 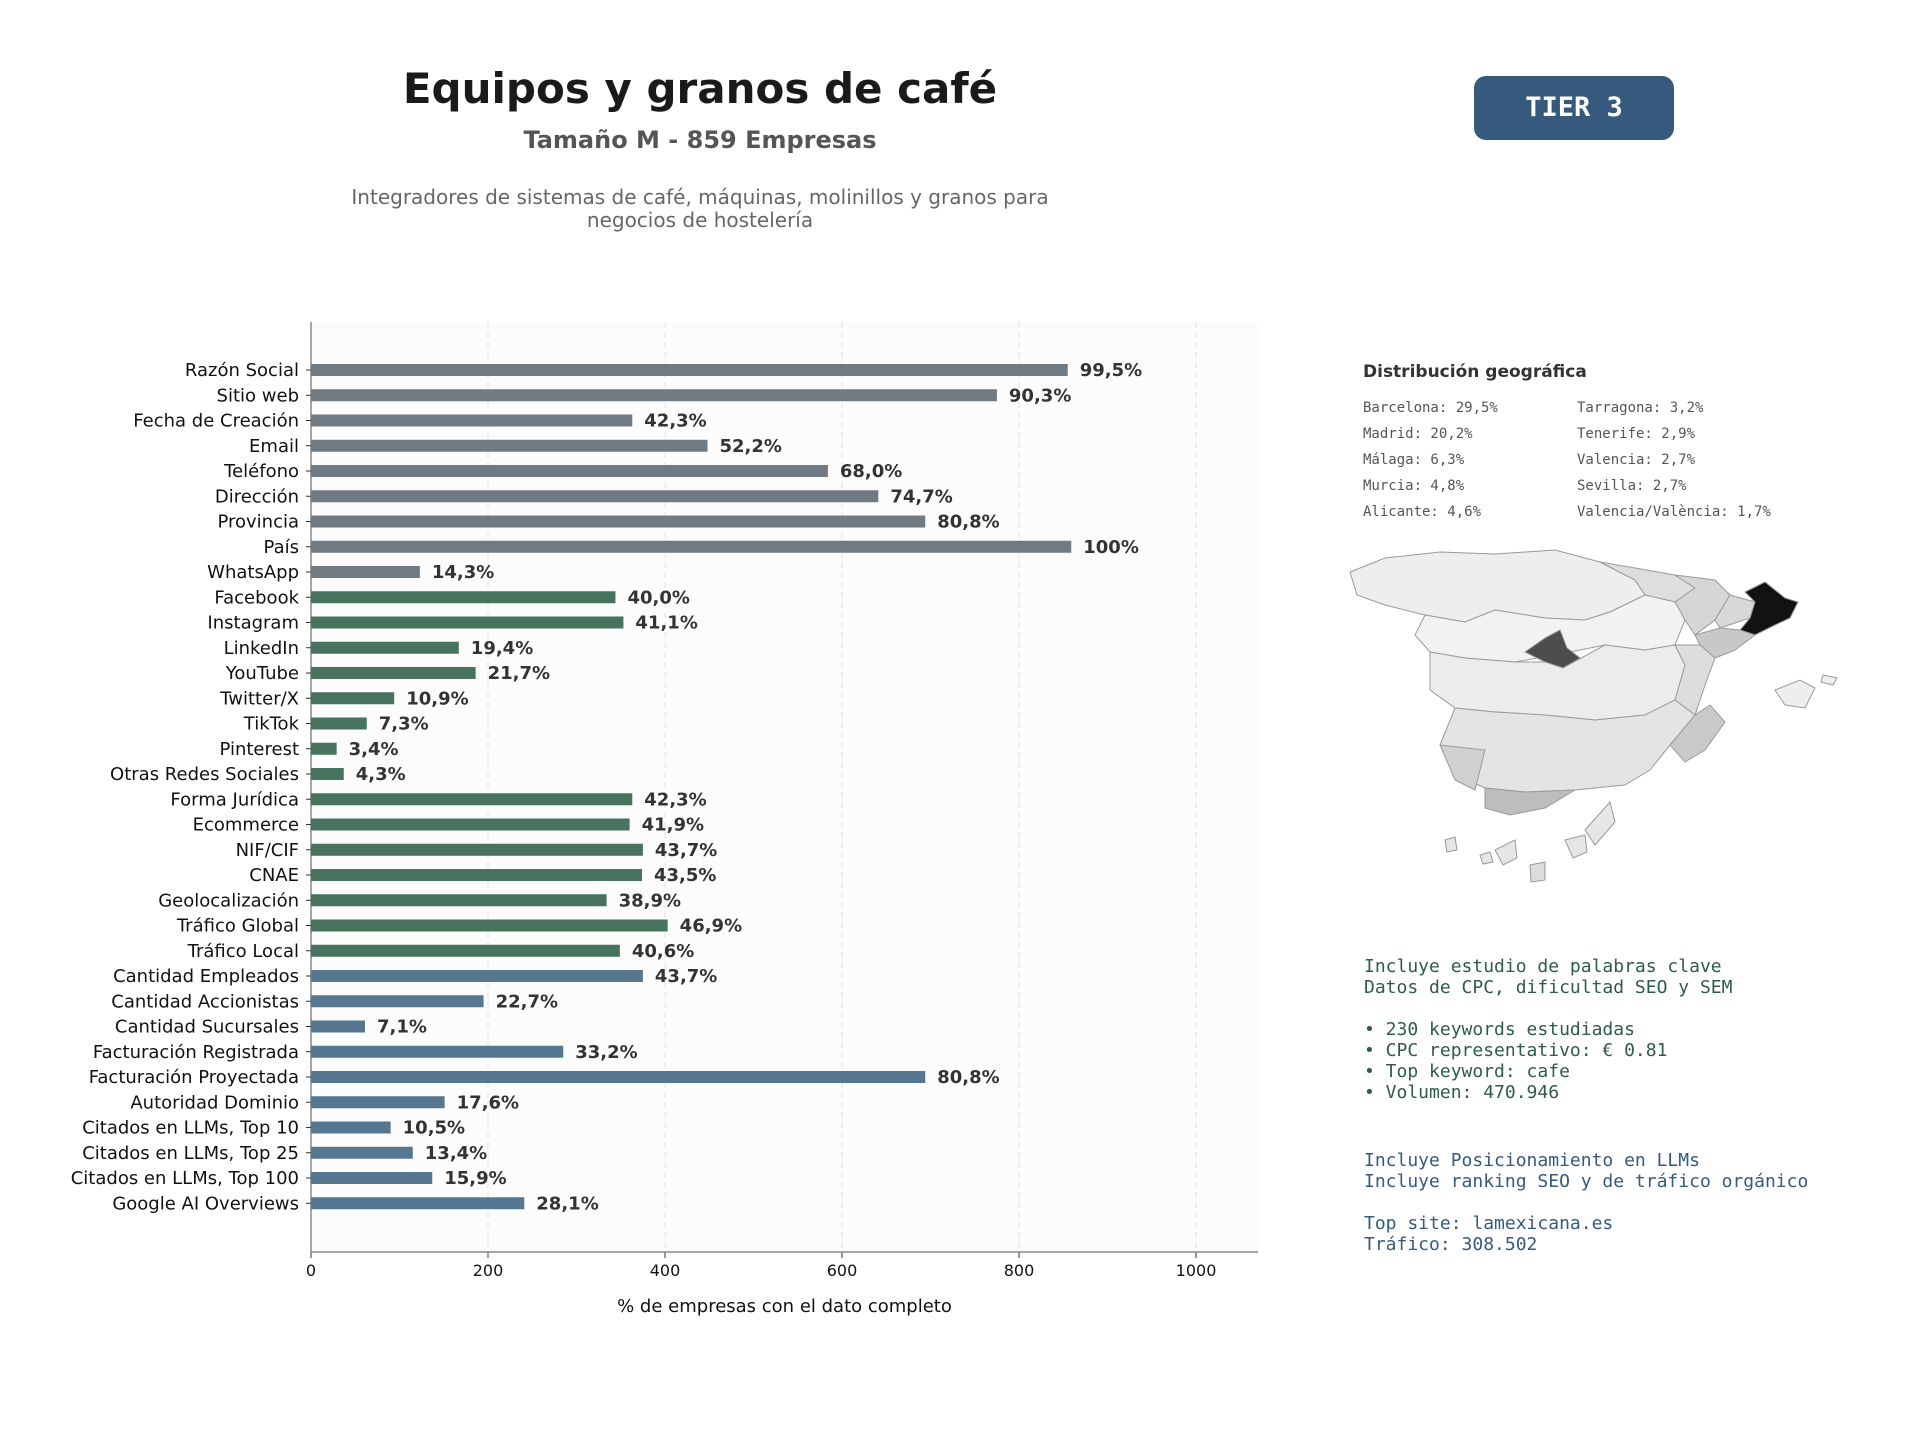 What do you see at coordinates (700, 88) in the screenshot?
I see `page-title: Equipos y granos de café` at bounding box center [700, 88].